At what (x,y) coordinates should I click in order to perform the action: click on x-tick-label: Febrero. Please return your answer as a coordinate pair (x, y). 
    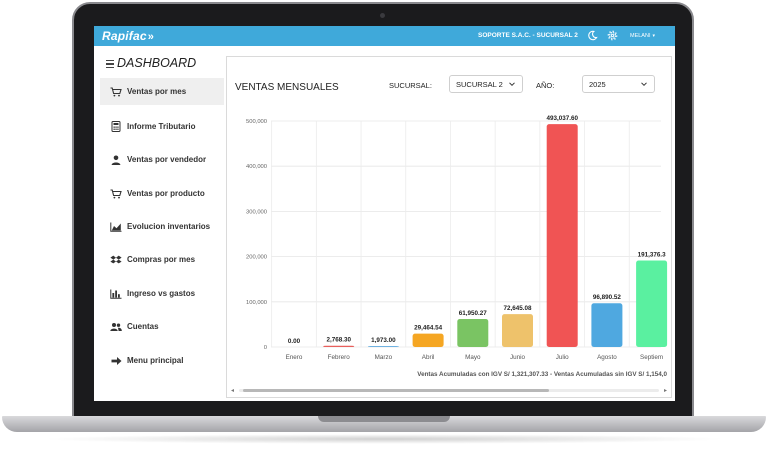
    Looking at the image, I should click on (339, 357).